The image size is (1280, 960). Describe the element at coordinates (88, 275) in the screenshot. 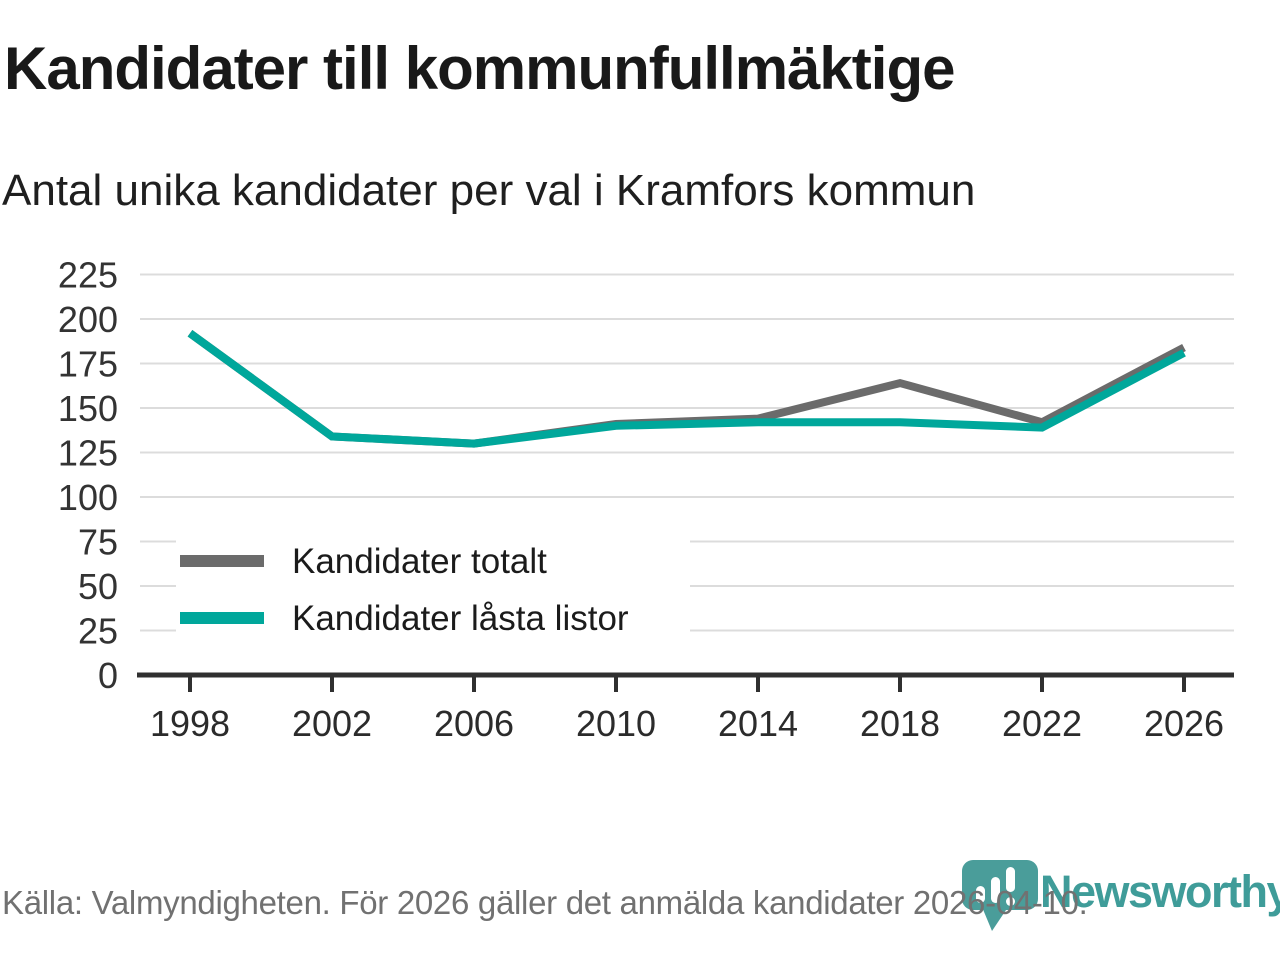

I see `svg-text: 225` at that location.